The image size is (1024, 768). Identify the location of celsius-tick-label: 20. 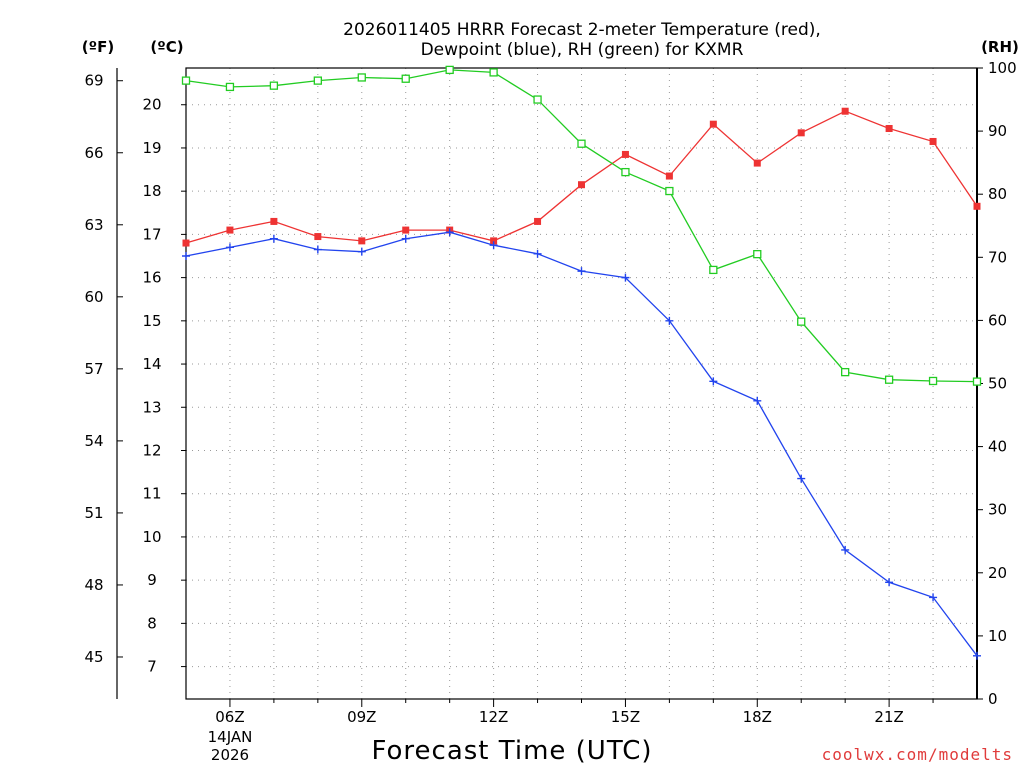
(151, 105).